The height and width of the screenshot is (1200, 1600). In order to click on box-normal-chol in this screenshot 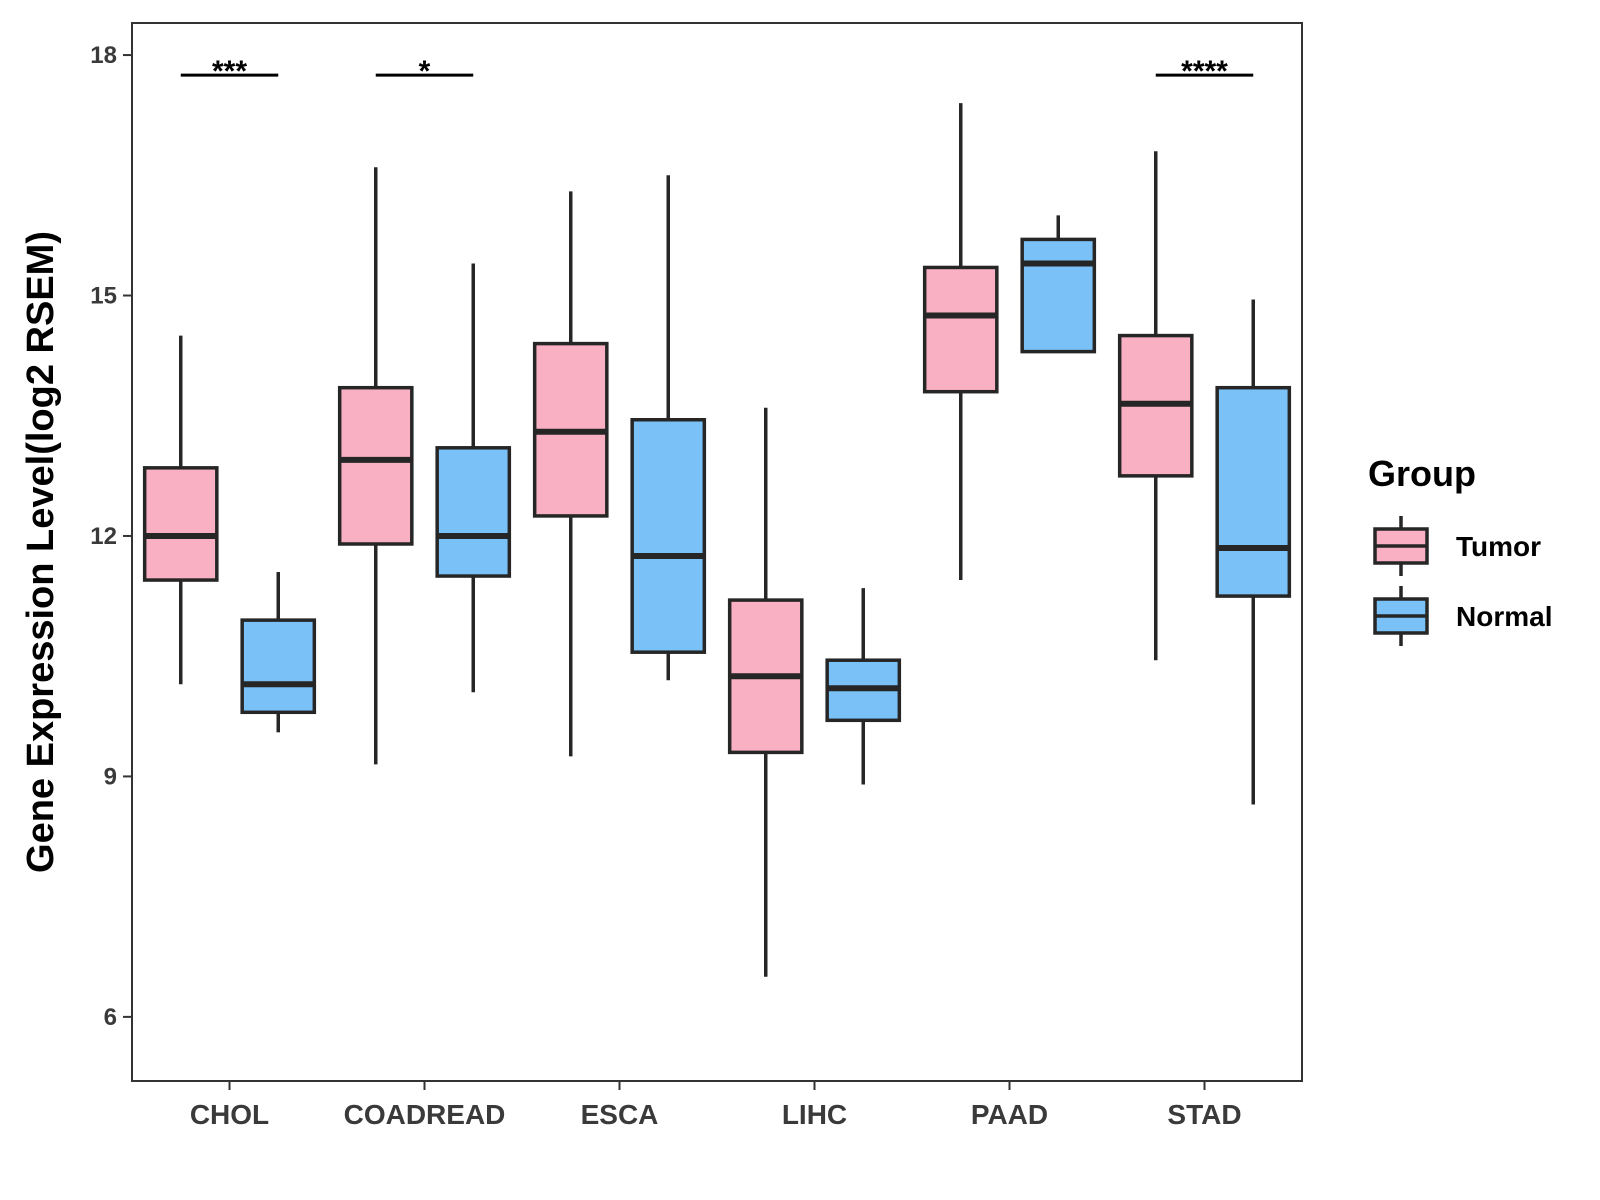, I will do `click(278, 652)`.